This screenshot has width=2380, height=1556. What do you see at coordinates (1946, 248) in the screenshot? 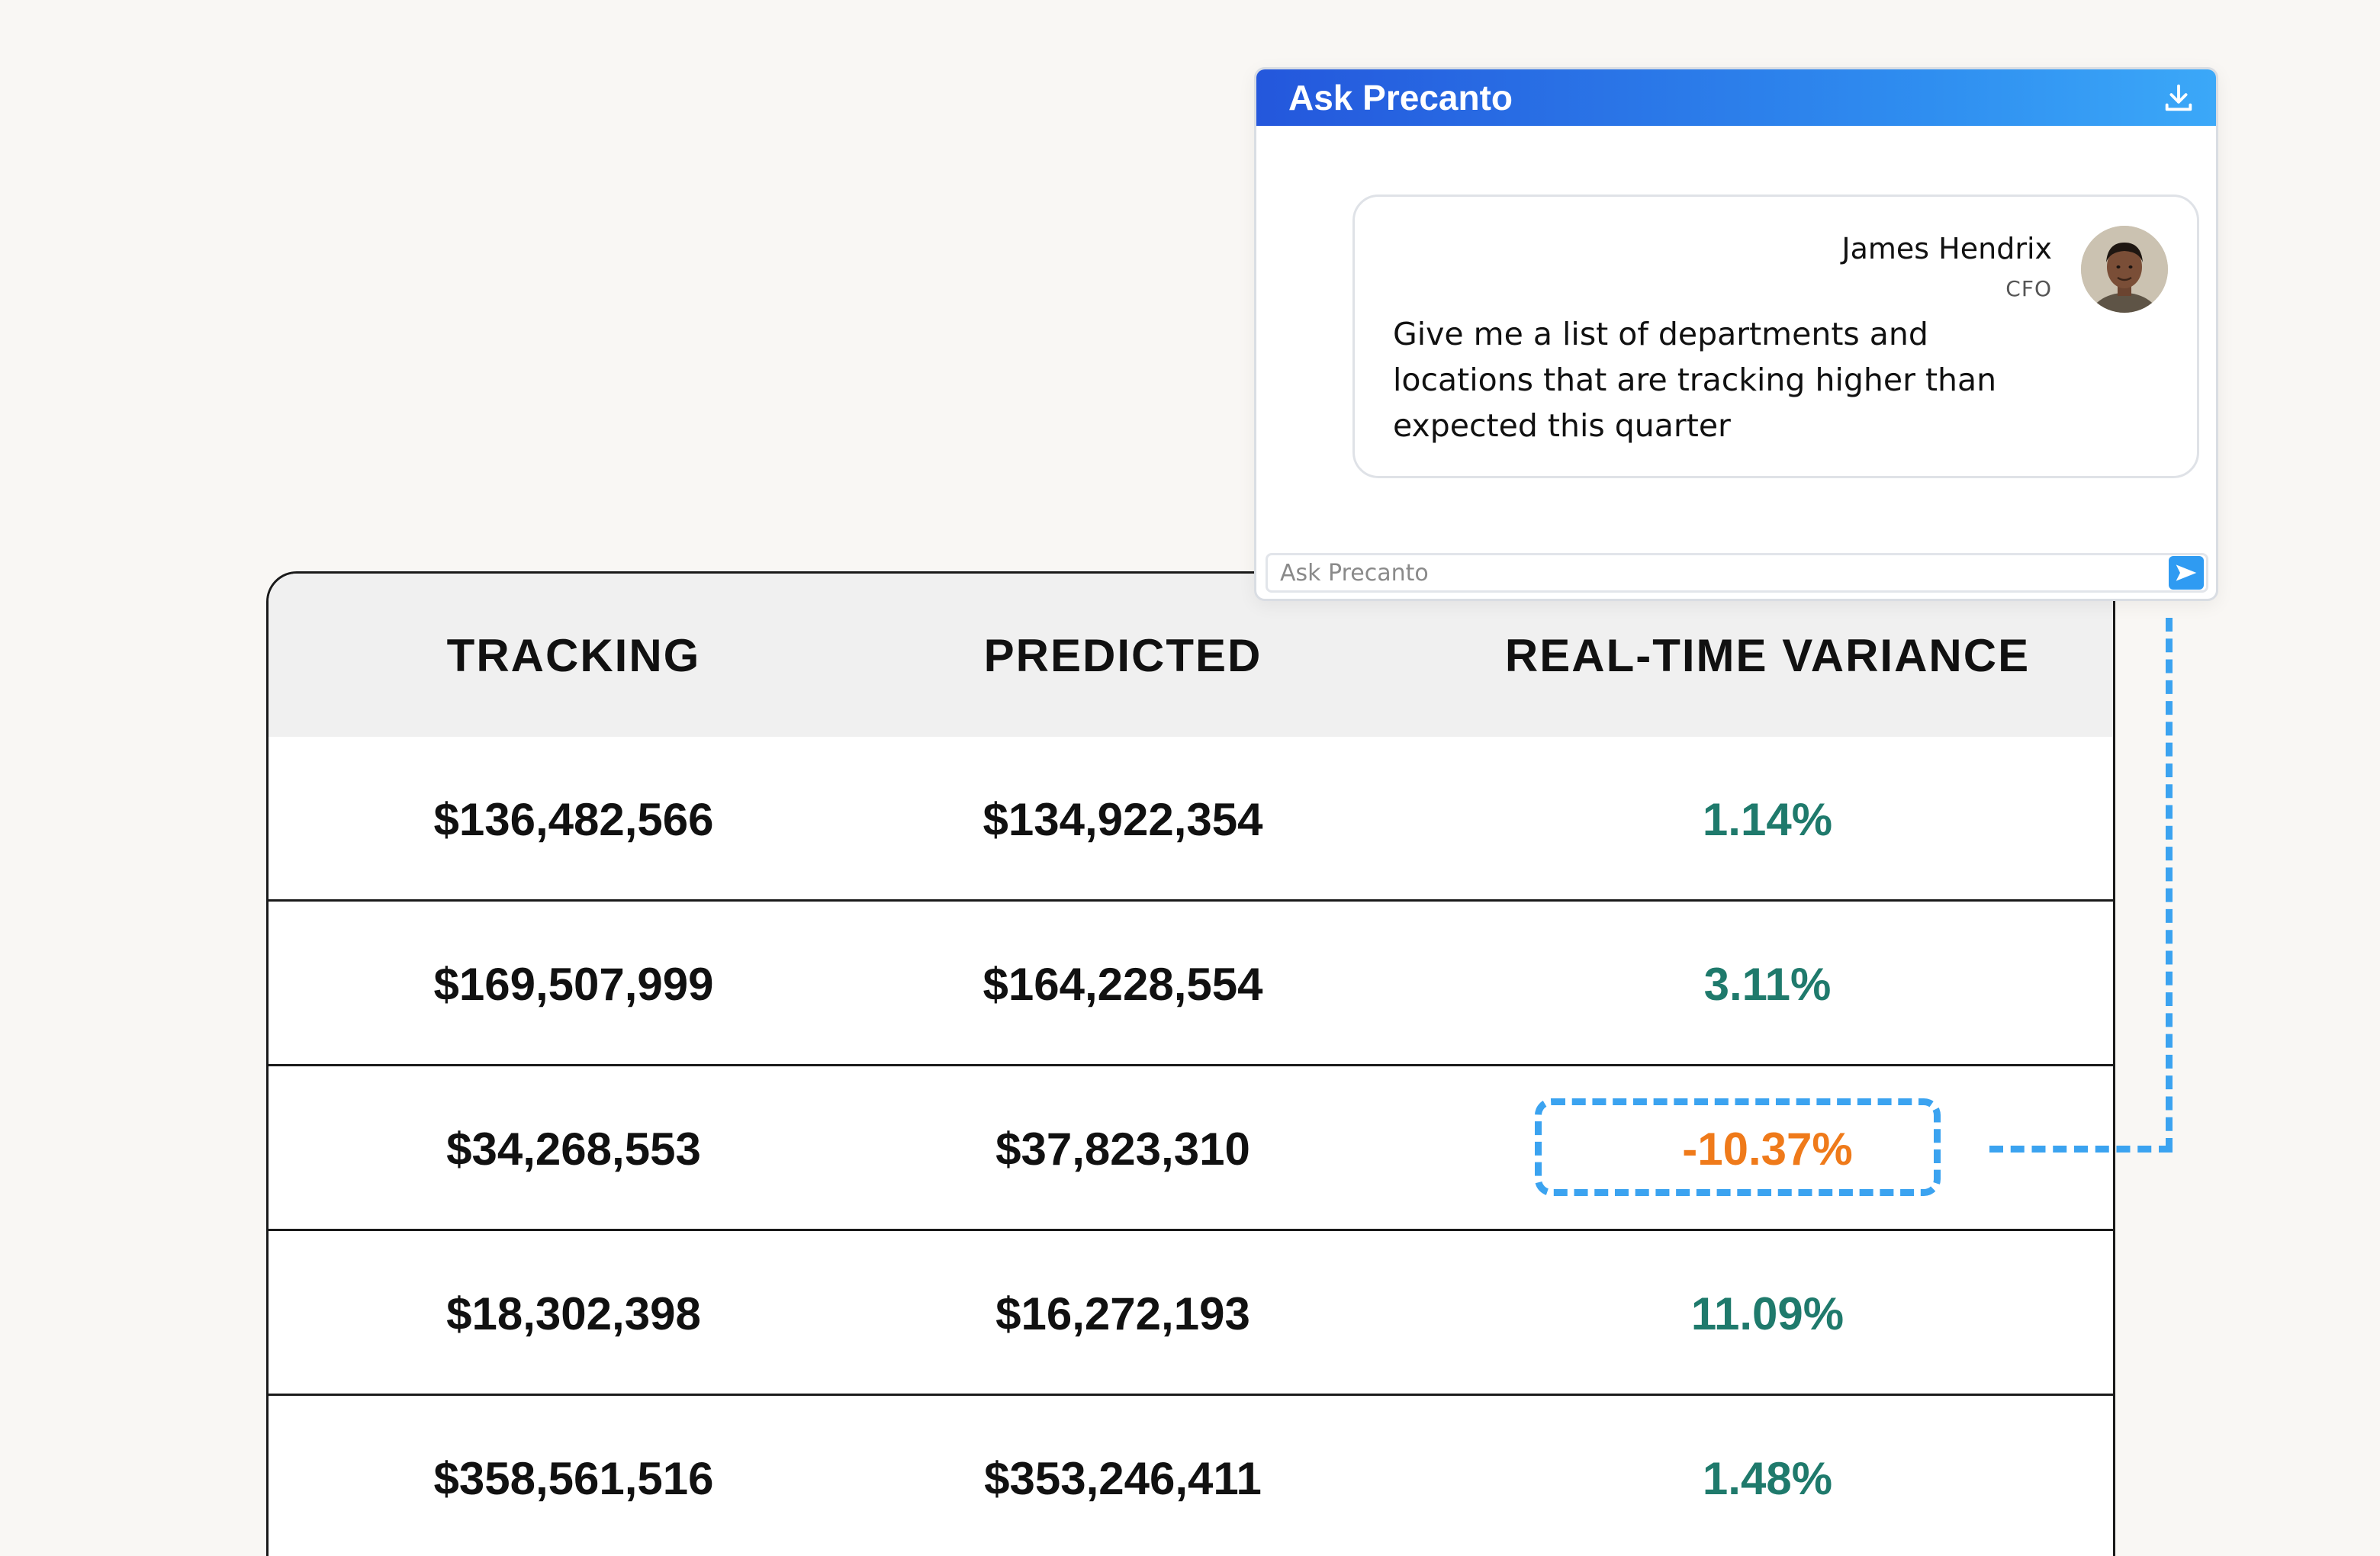
I see `sender-name: James Hendrix` at bounding box center [1946, 248].